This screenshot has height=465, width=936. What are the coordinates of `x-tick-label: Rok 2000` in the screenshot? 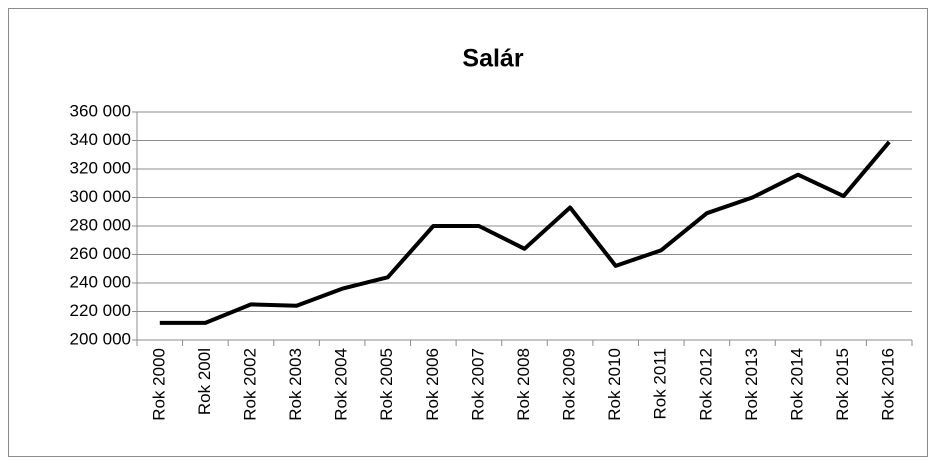 It's located at (158, 384).